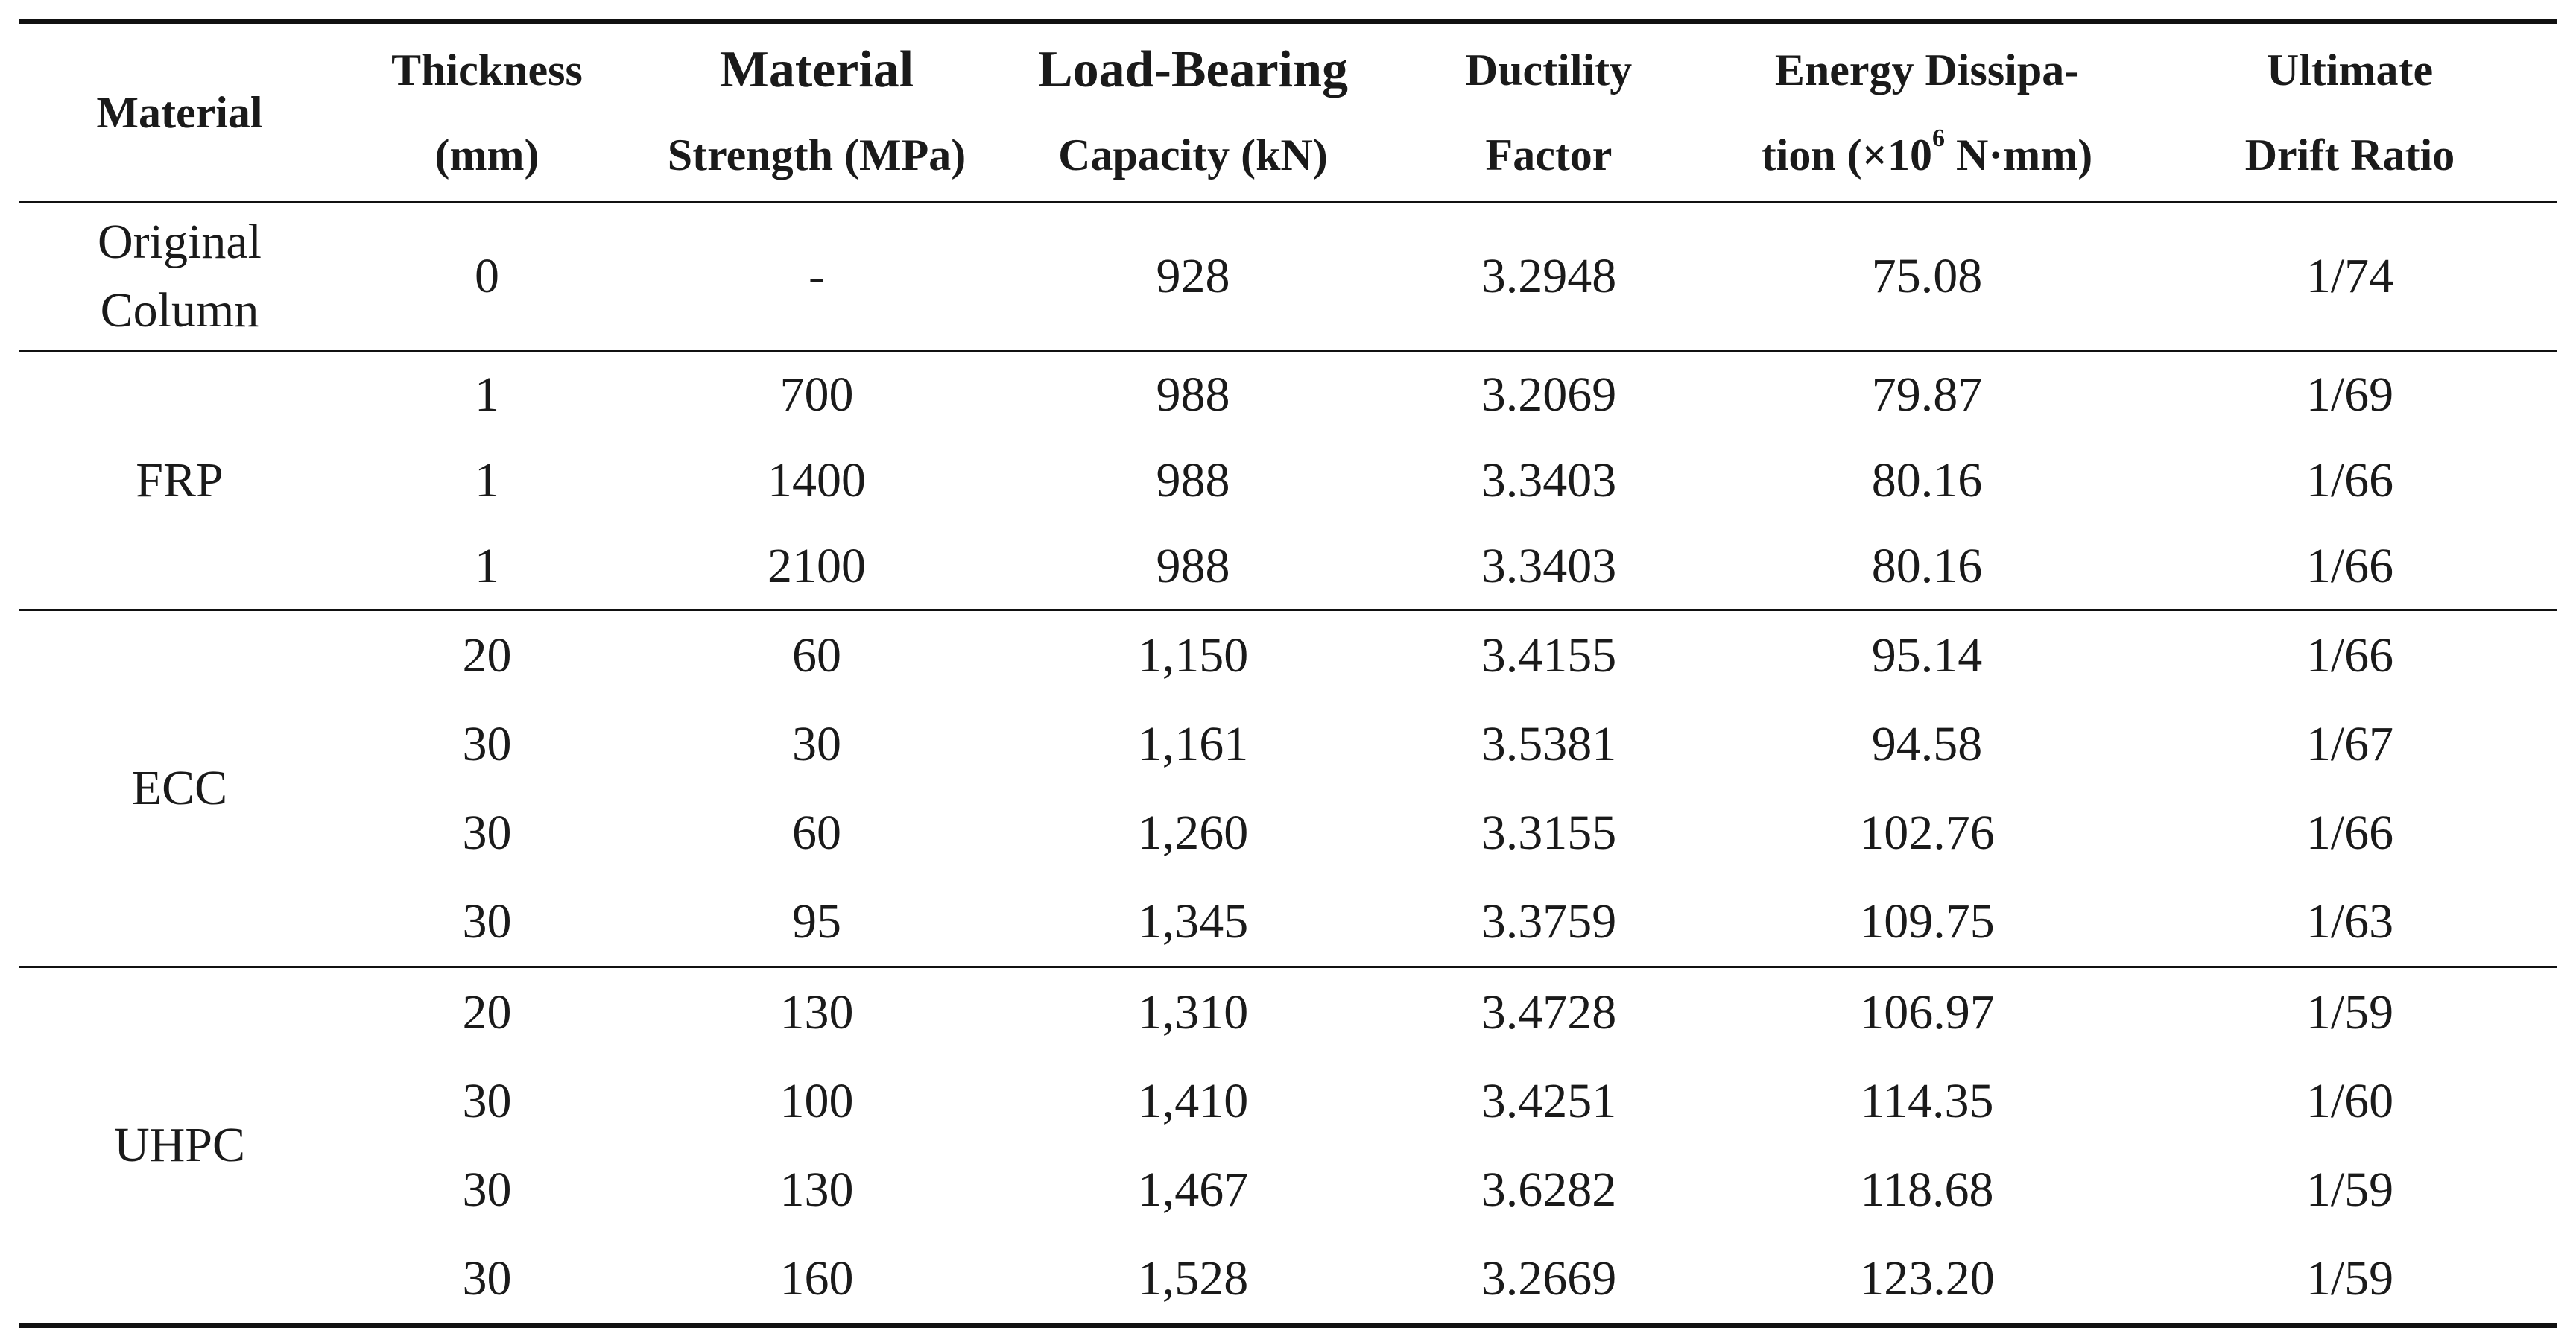 The image size is (2576, 1328). What do you see at coordinates (1549, 655) in the screenshot?
I see `cell-ductility: 3.4155` at bounding box center [1549, 655].